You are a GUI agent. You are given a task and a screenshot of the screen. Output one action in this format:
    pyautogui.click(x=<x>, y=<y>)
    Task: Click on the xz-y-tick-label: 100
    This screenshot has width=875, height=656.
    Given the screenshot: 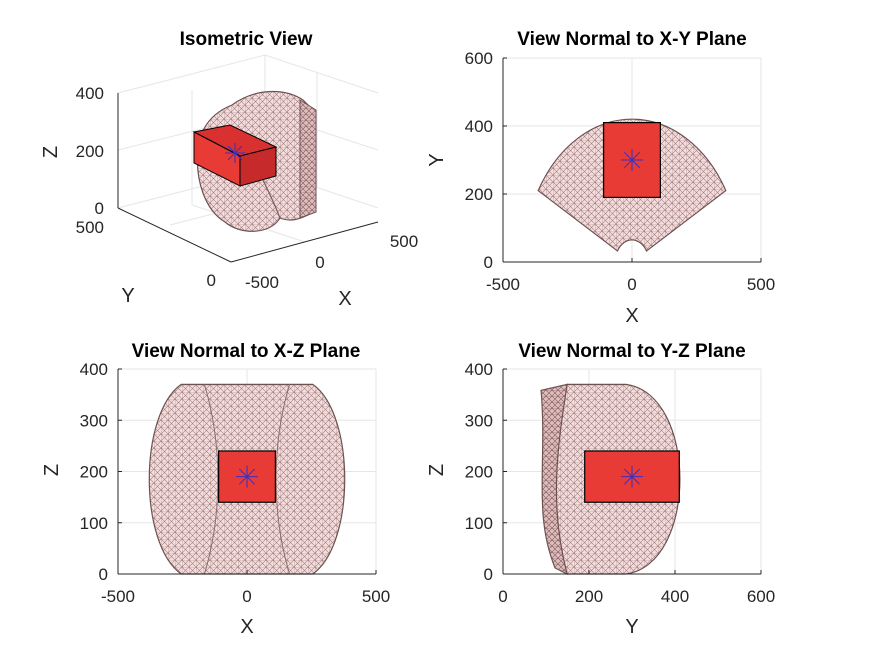 What is the action you would take?
    pyautogui.click(x=94, y=523)
    